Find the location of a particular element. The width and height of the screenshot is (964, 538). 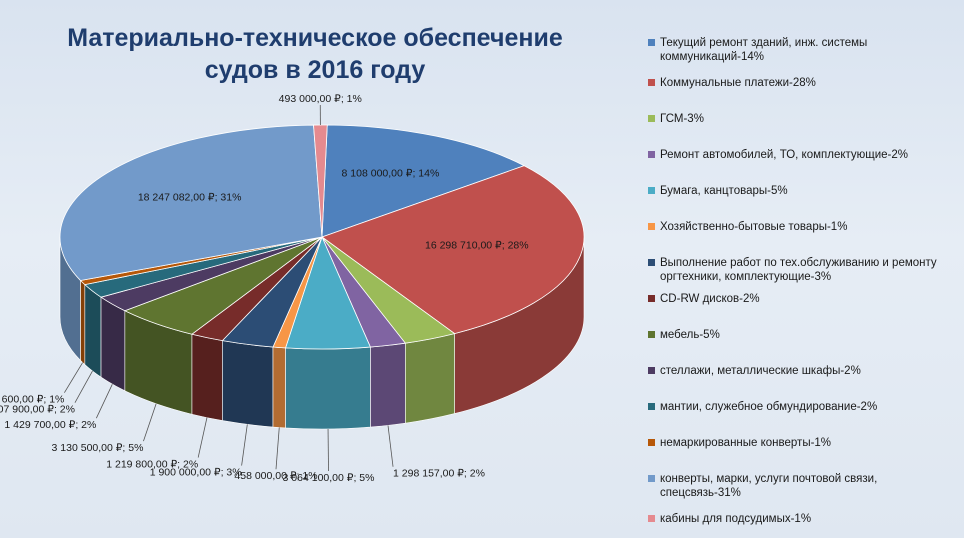

legend-item: стеллажи, металлические шкафы-2% is located at coordinates (803, 371).